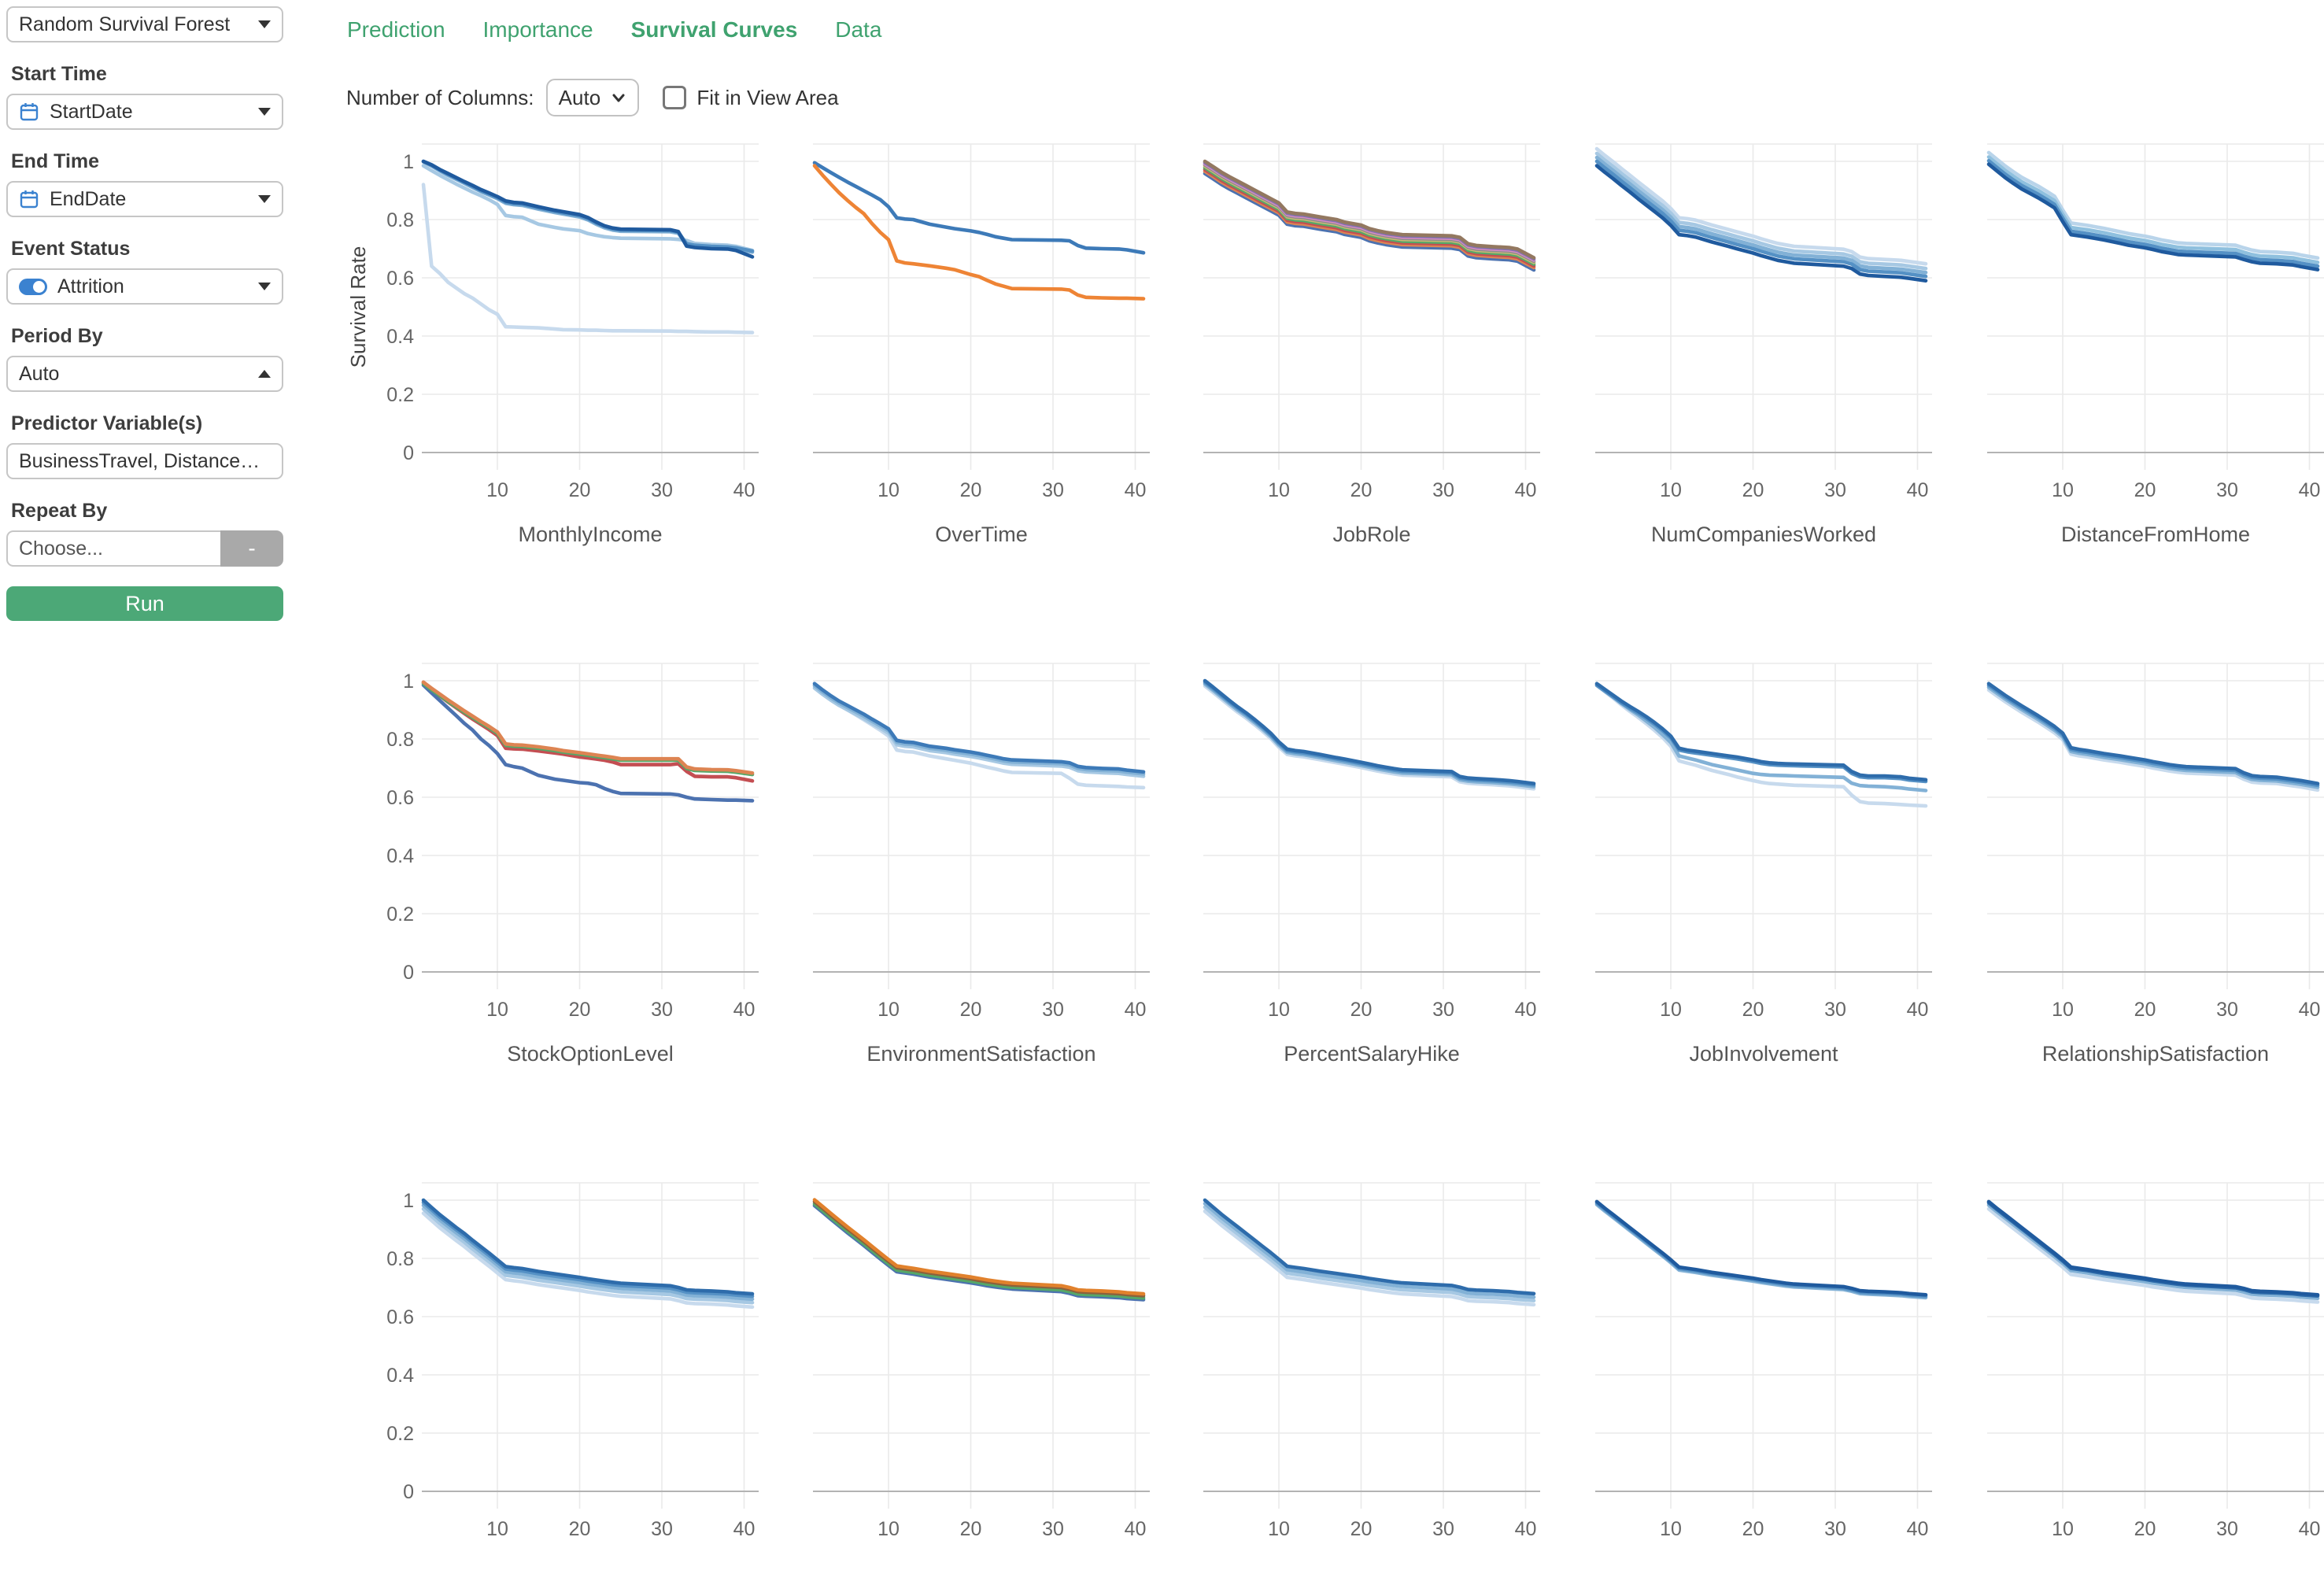  I want to click on columns-select: Auto, so click(593, 97).